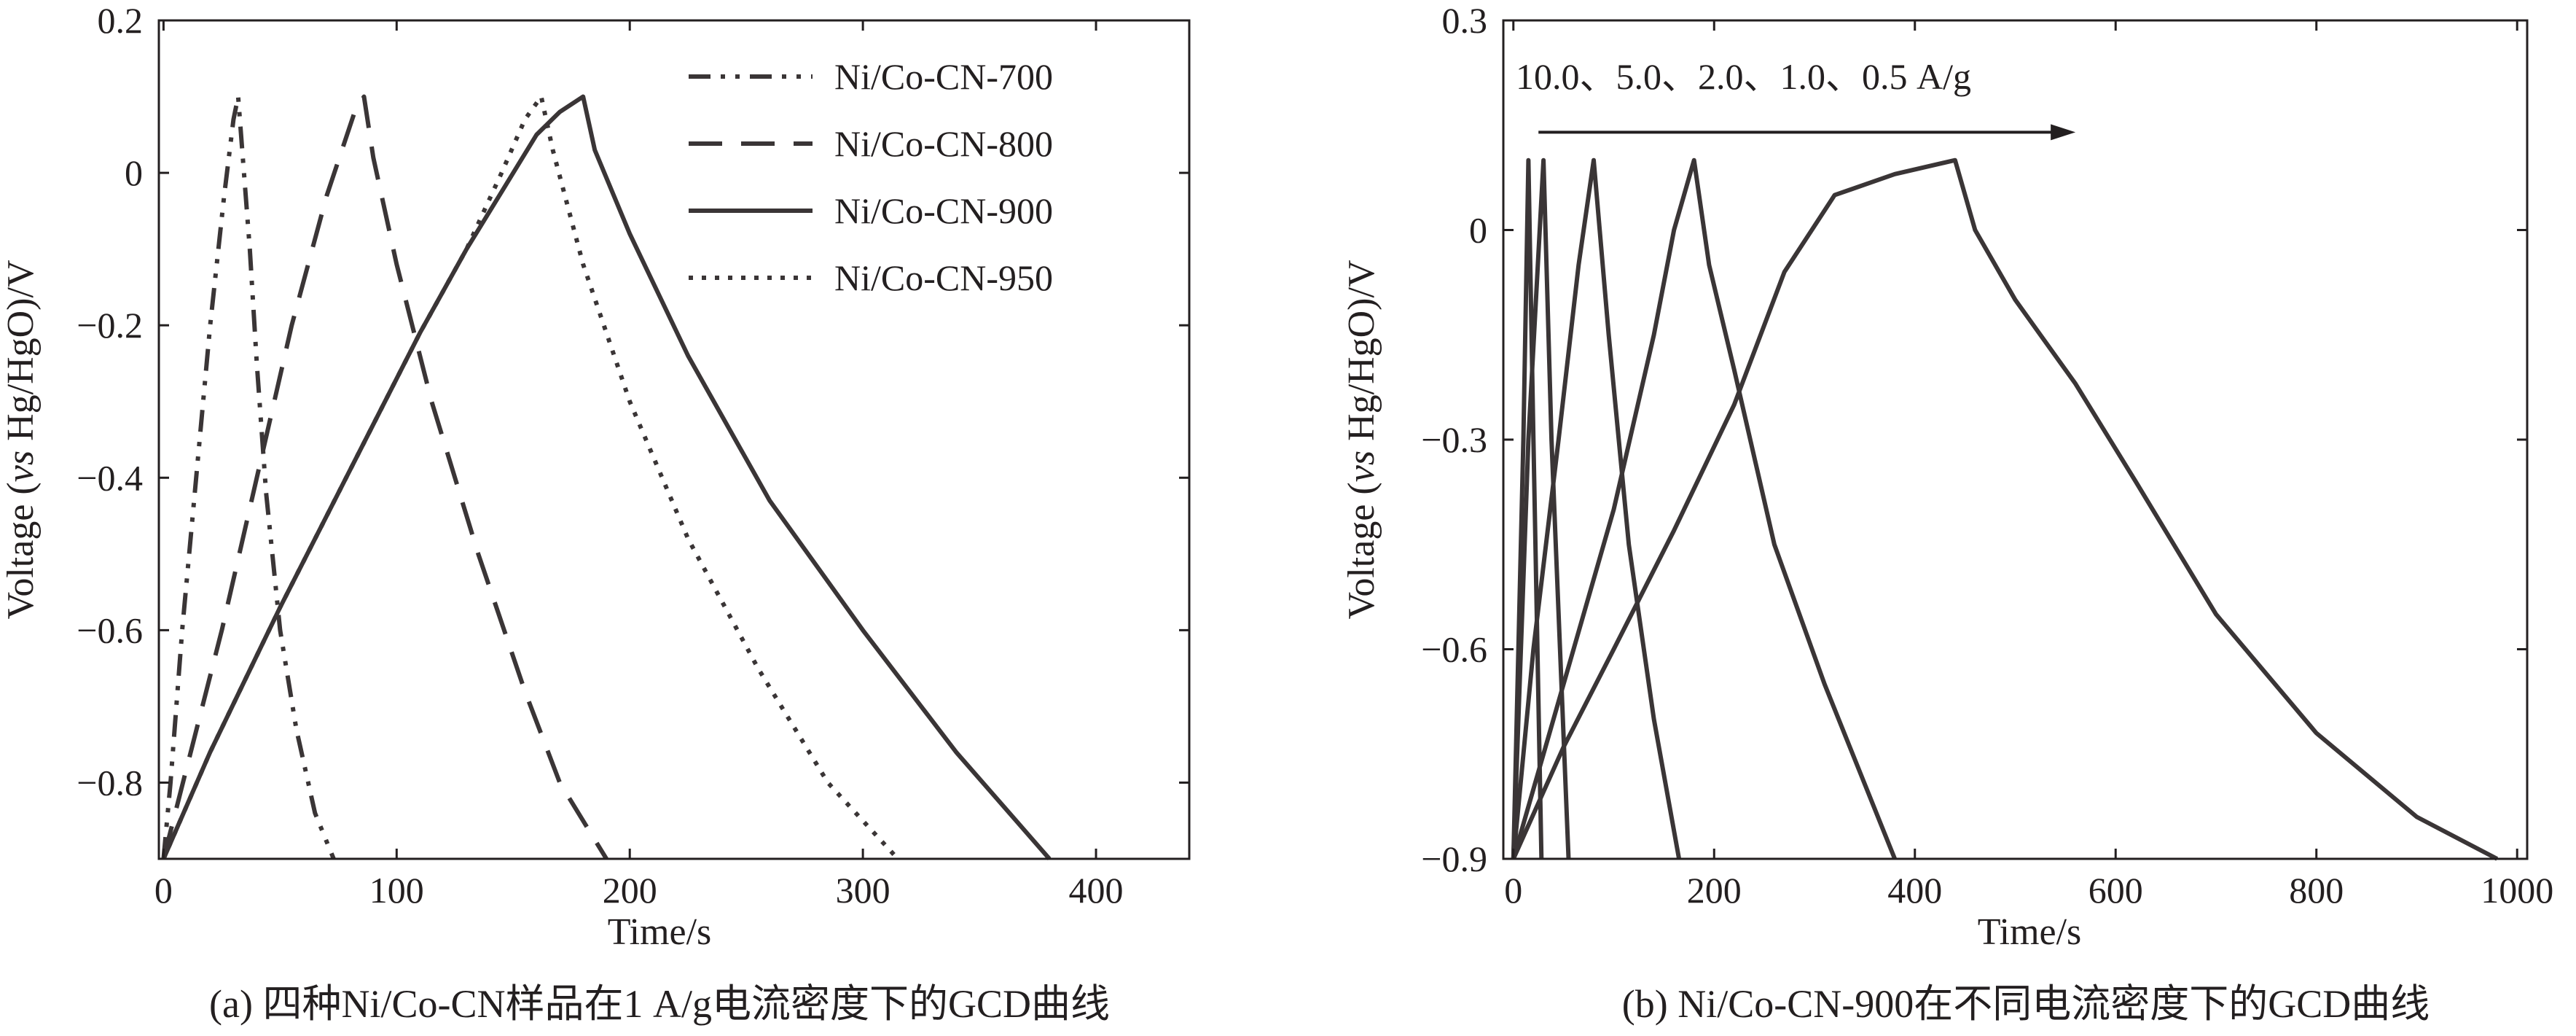 The height and width of the screenshot is (1036, 2576). What do you see at coordinates (2030, 932) in the screenshot?
I see `panel-b-x-axis-title: Time/s` at bounding box center [2030, 932].